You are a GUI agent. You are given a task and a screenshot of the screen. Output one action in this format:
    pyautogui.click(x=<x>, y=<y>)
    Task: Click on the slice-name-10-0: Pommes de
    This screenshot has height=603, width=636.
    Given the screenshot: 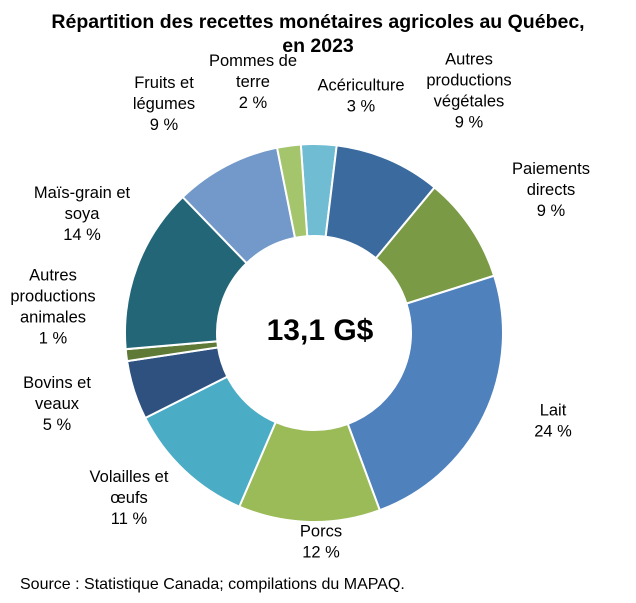 What is the action you would take?
    pyautogui.click(x=253, y=61)
    